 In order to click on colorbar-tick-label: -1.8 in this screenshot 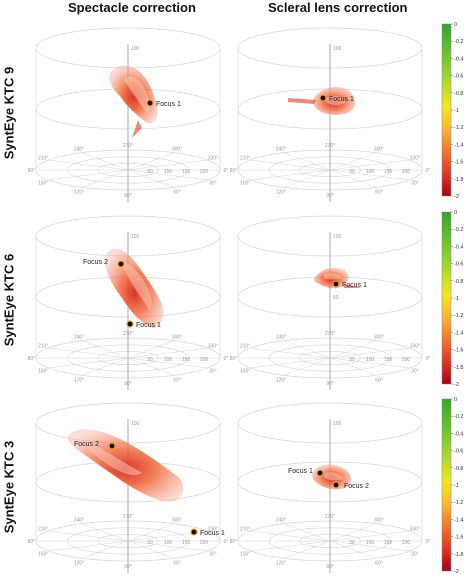, I will do `click(458, 555)`.